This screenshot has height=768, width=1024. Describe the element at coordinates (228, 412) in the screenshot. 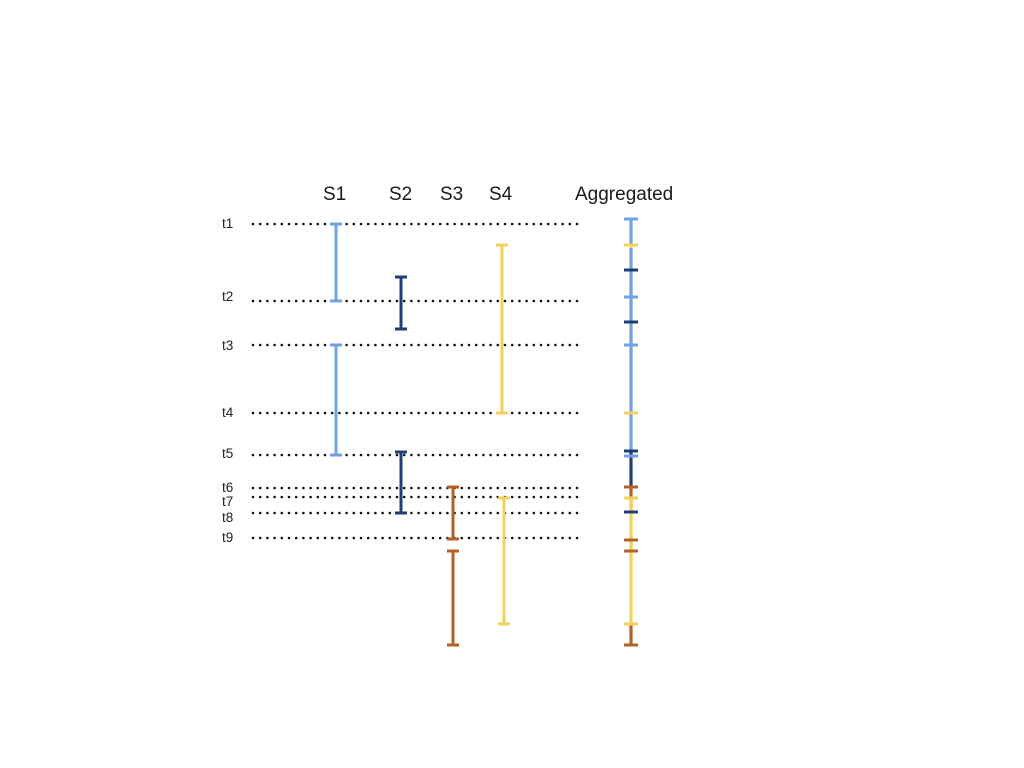

I see `time-label-t4: t4` at that location.